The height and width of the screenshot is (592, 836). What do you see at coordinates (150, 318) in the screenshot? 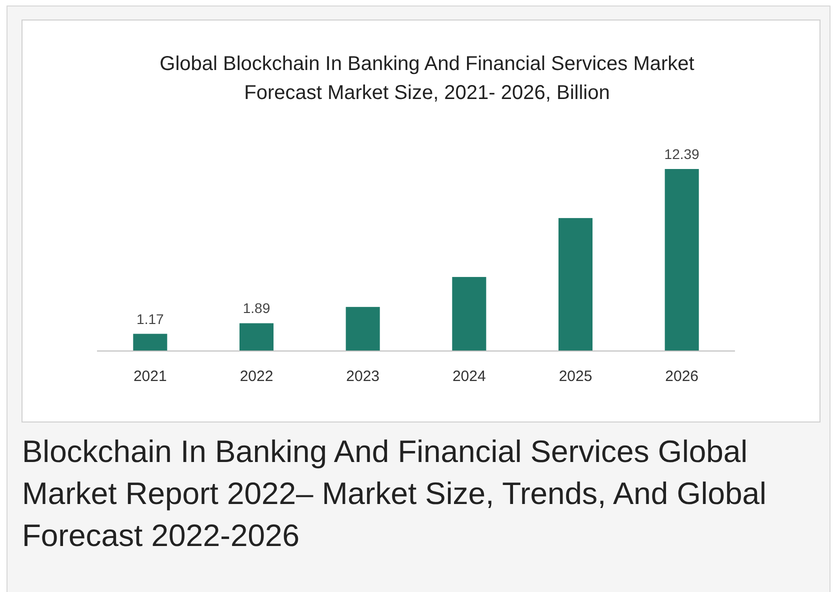
I see `data-label: 1.17` at bounding box center [150, 318].